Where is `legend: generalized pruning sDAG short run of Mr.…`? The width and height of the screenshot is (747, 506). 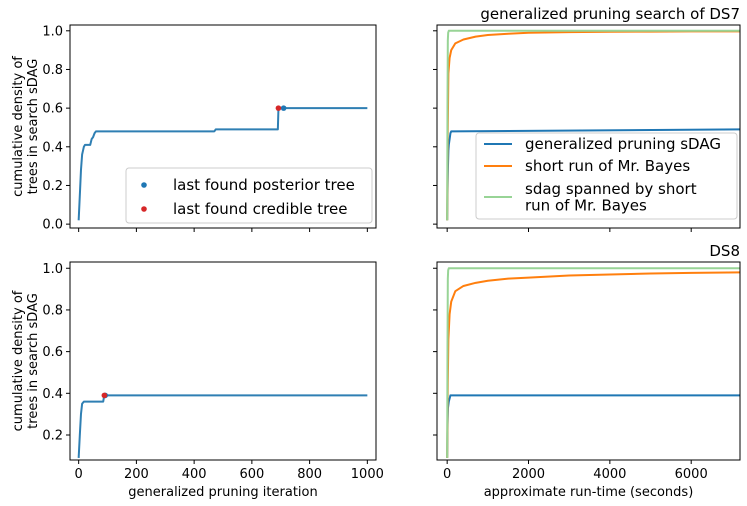
legend: generalized pruning sDAG short run of Mr.… is located at coordinates (606, 176).